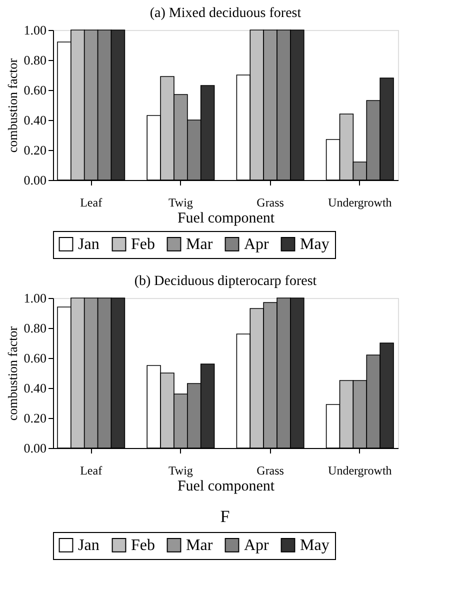 This screenshot has height=601, width=457. Describe the element at coordinates (225, 281) in the screenshot. I see `chart-title: (b) Deciduous dipterocarp forest` at that location.